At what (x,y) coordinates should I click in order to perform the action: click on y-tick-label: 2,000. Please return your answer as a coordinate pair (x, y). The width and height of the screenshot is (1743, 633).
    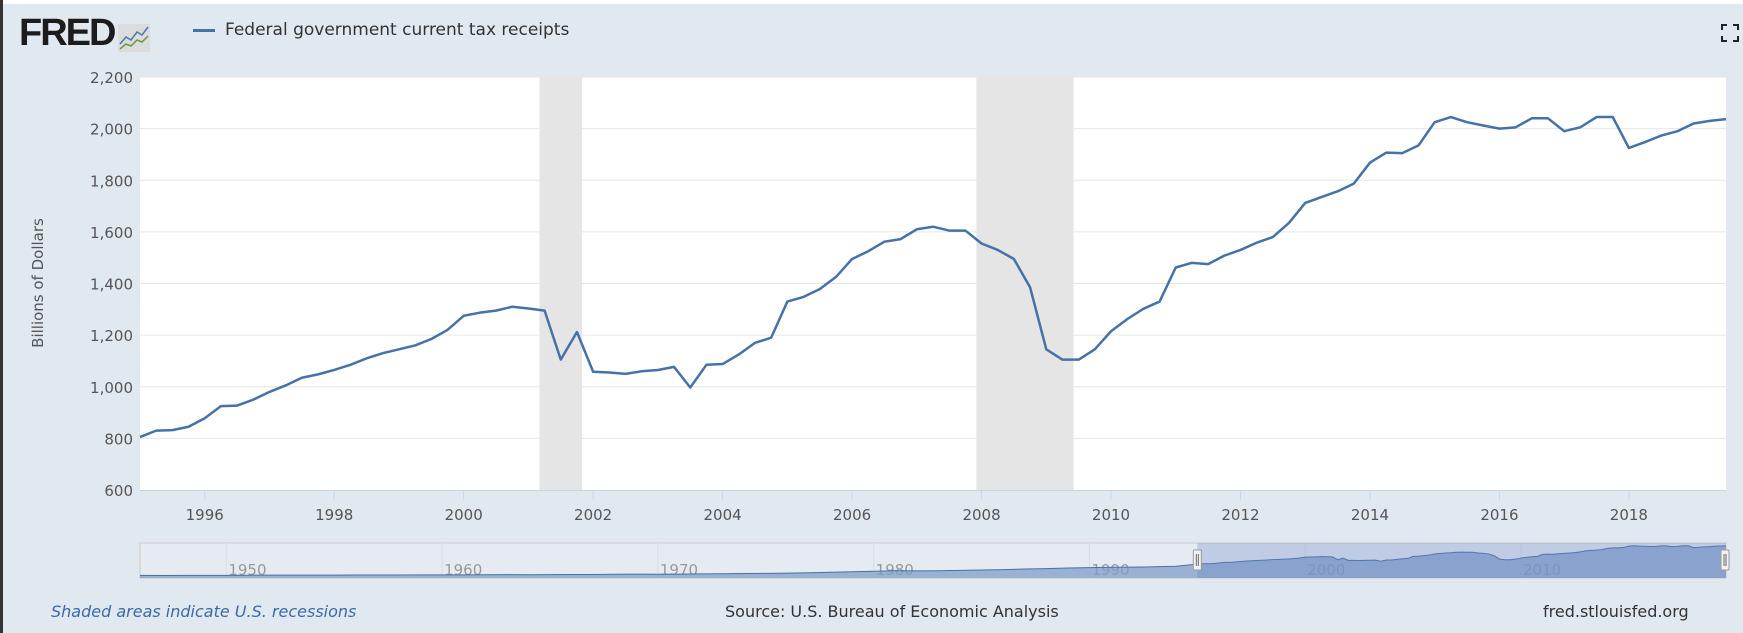
    Looking at the image, I should click on (111, 130).